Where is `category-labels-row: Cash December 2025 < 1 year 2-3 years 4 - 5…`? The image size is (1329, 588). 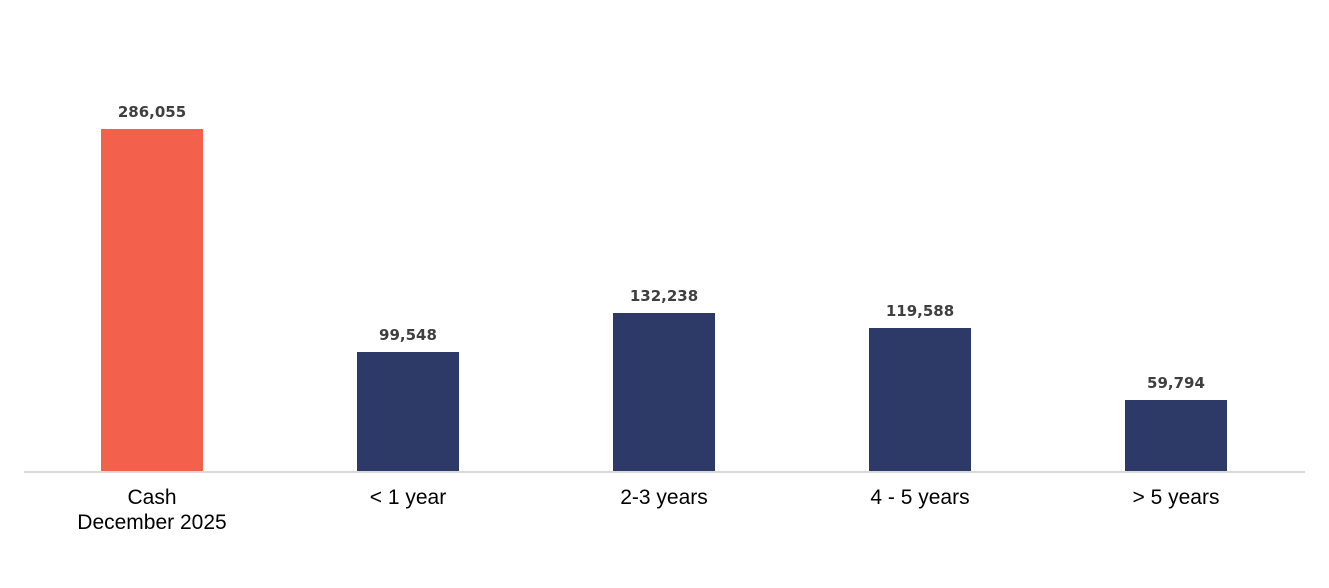 category-labels-row: Cash December 2025 < 1 year 2-3 years 4 - 5… is located at coordinates (664, 510).